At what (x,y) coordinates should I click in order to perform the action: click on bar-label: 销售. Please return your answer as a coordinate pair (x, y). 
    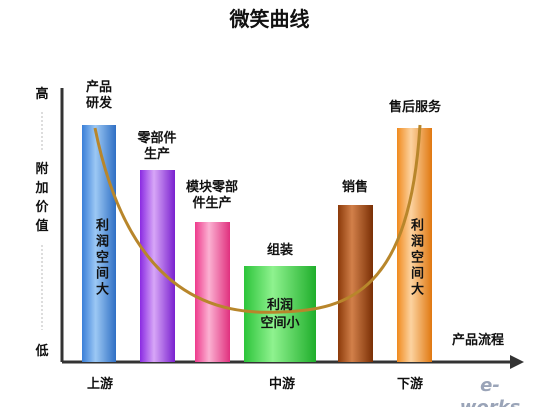
    Looking at the image, I should click on (354, 187).